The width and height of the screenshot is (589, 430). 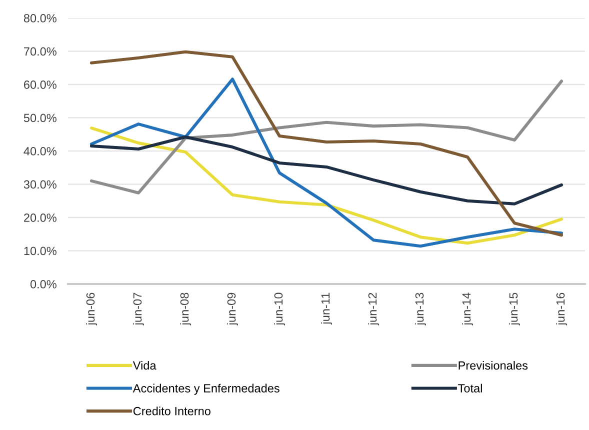 I want to click on x-tick-label: jun-09, so click(x=232, y=309).